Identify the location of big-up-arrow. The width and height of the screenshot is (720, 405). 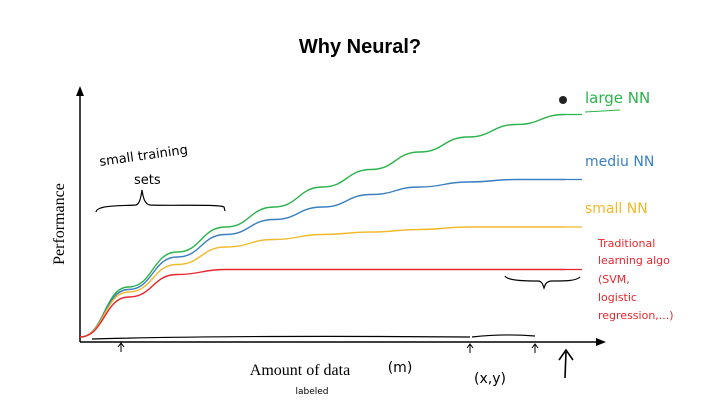
(566, 363).